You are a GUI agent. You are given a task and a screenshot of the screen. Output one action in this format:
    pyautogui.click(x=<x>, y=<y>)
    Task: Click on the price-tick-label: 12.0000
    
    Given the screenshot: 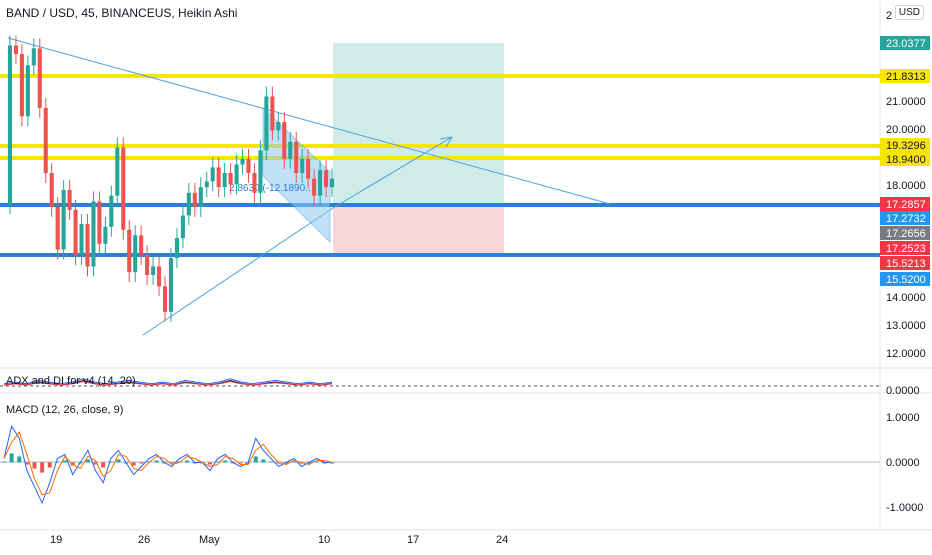 What is the action you would take?
    pyautogui.click(x=906, y=354)
    